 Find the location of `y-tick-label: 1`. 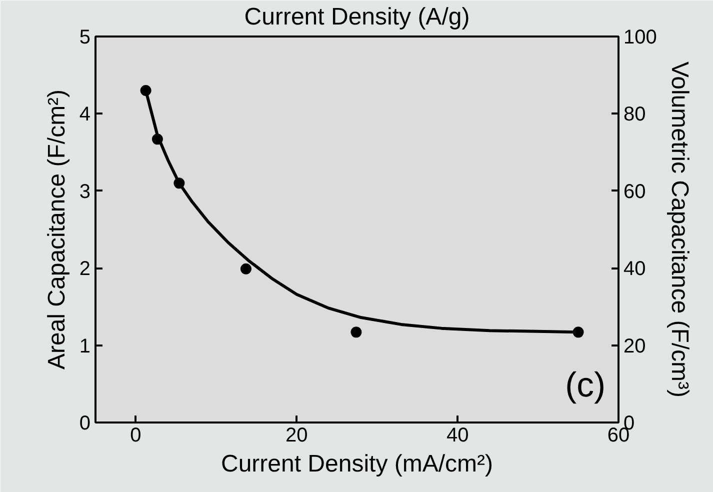

y-tick-label: 1 is located at coordinates (84, 346).